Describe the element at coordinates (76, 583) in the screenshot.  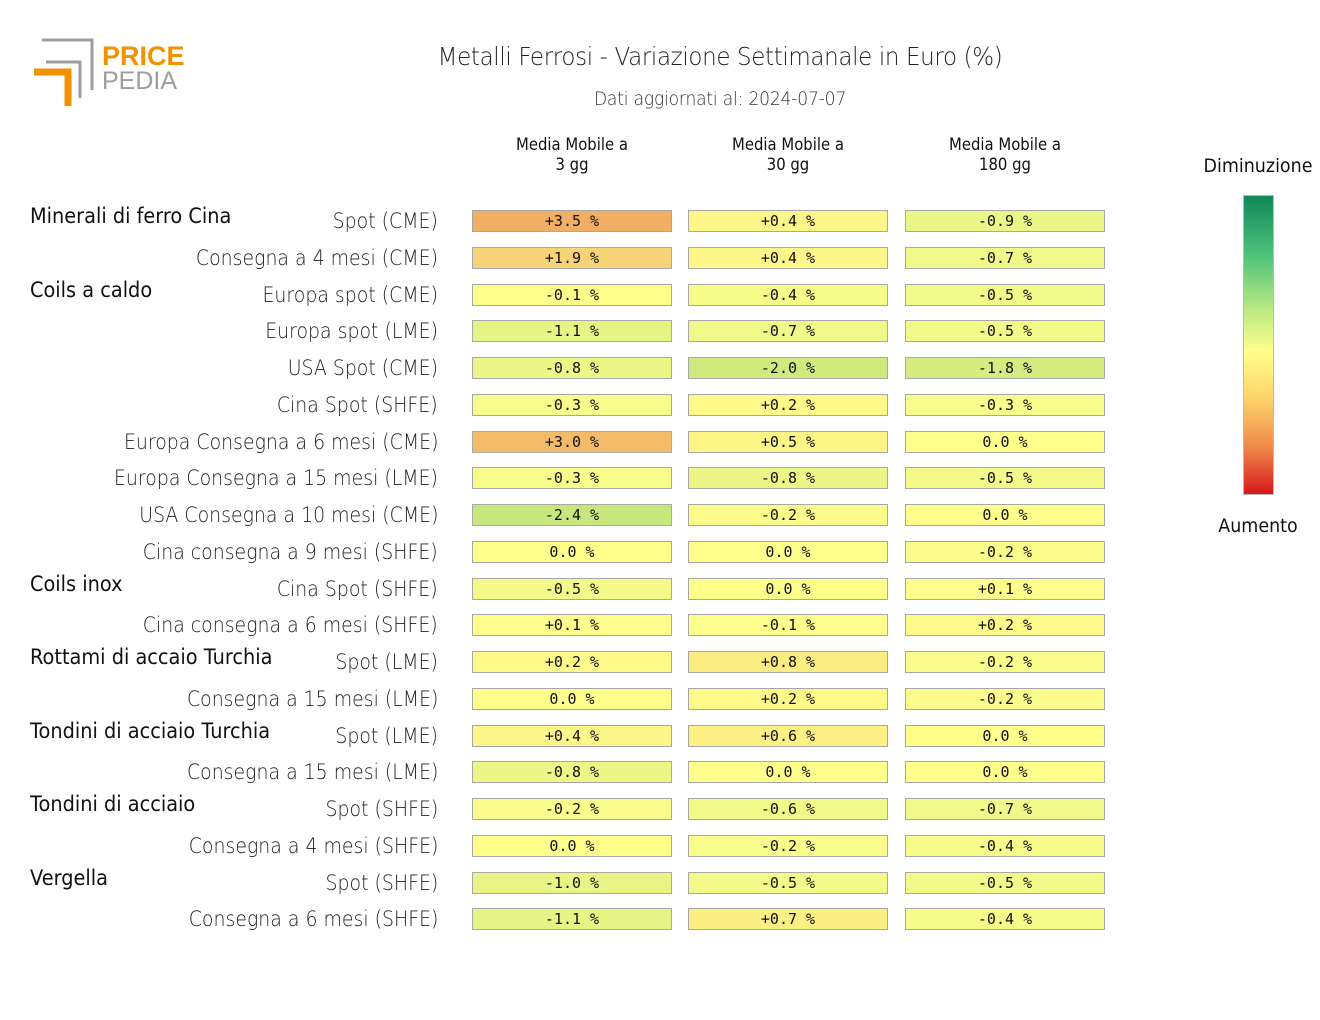
I see `group-label: Coils inox` at that location.